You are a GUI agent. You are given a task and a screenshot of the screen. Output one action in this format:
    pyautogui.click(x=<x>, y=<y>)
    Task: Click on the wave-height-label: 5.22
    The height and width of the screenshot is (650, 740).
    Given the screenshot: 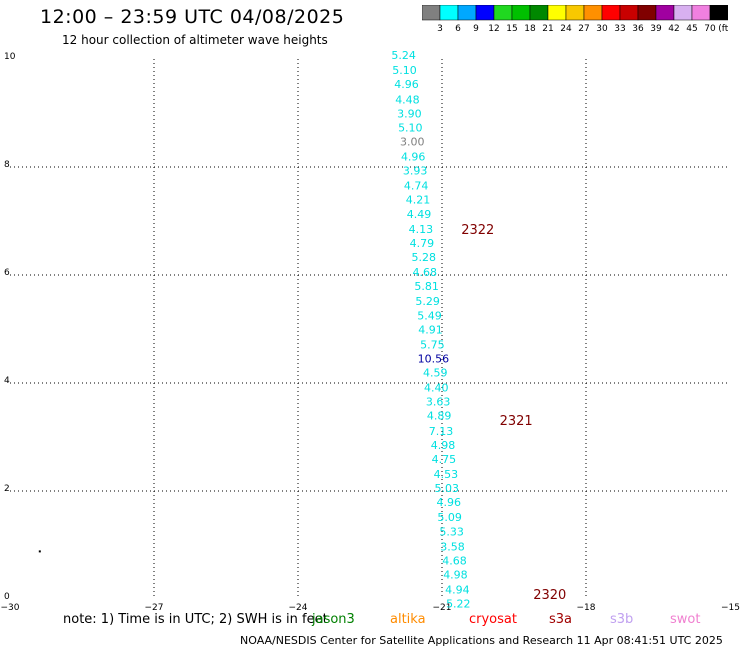 What is the action you would take?
    pyautogui.click(x=458, y=604)
    